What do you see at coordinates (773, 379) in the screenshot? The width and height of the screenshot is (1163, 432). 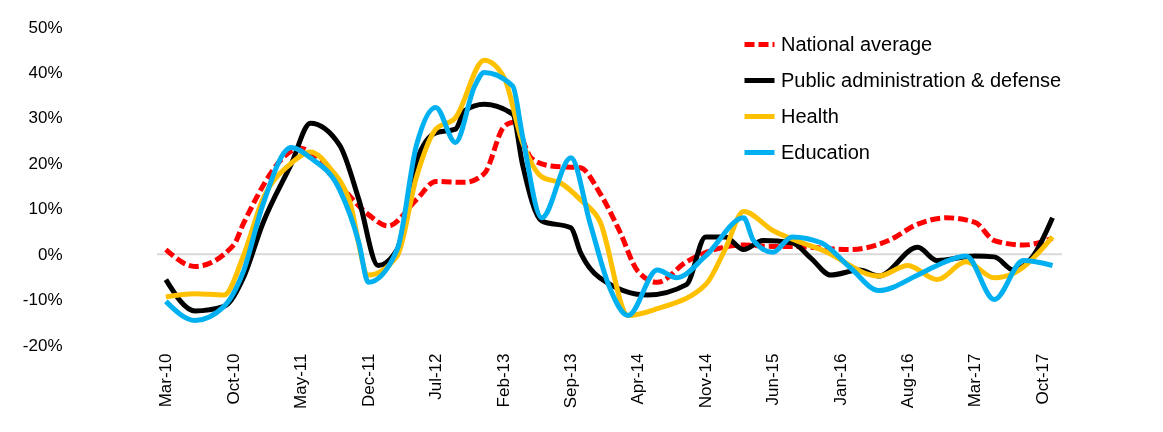 I see `x-tick-label: Jun-15` at bounding box center [773, 379].